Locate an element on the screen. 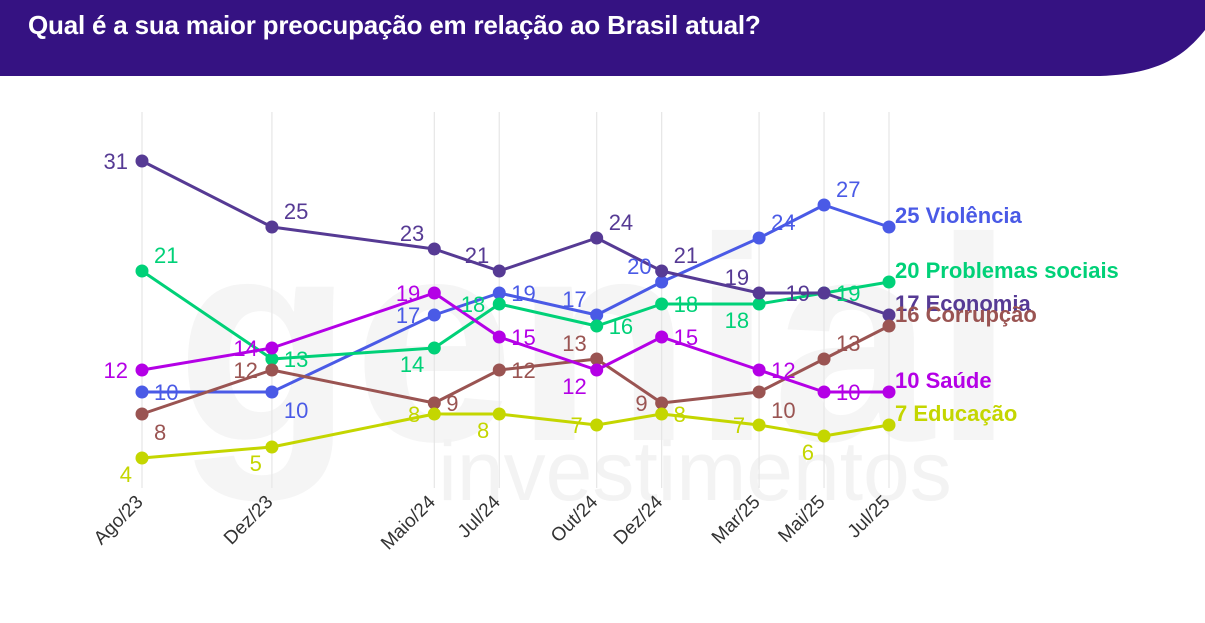 The width and height of the screenshot is (1205, 623). data-label: 24 is located at coordinates (783, 222).